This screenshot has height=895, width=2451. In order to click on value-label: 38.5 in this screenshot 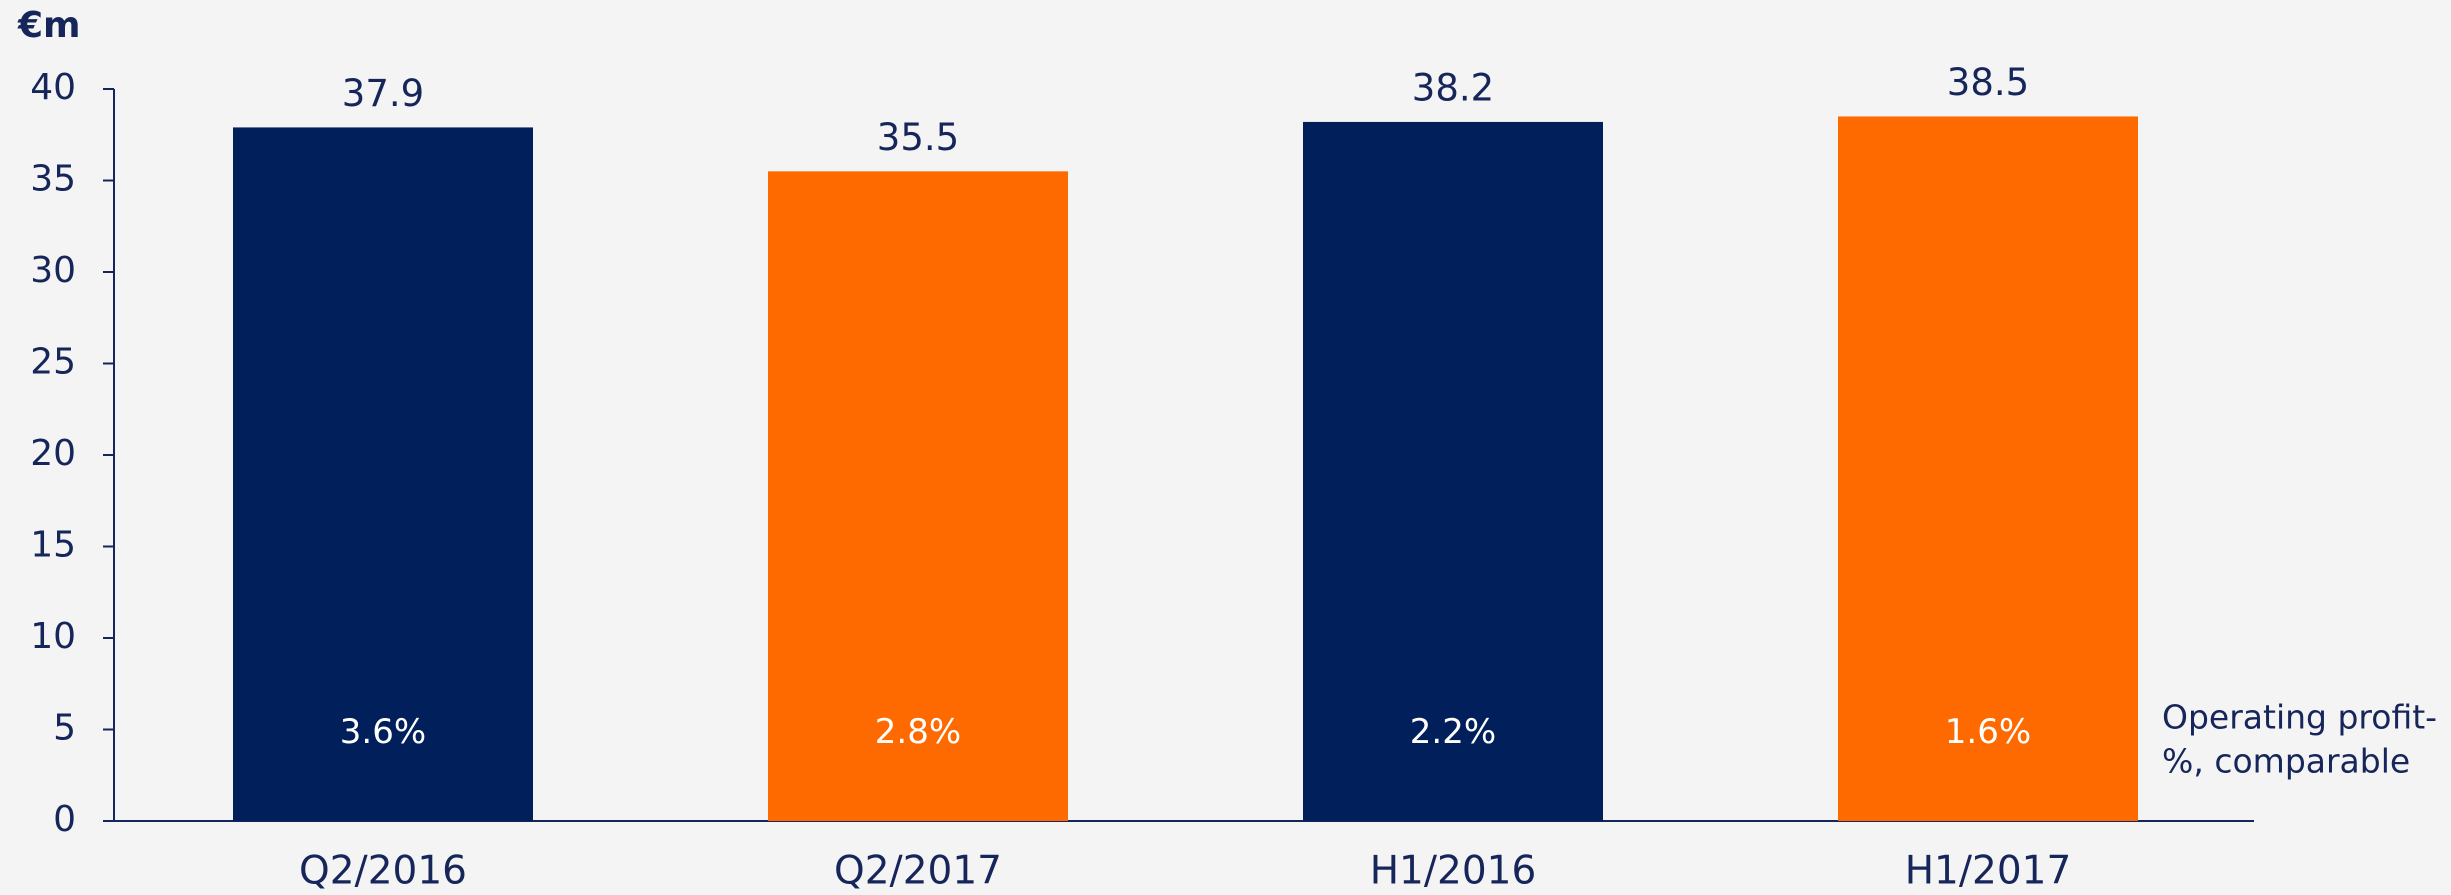, I will do `click(1988, 82)`.